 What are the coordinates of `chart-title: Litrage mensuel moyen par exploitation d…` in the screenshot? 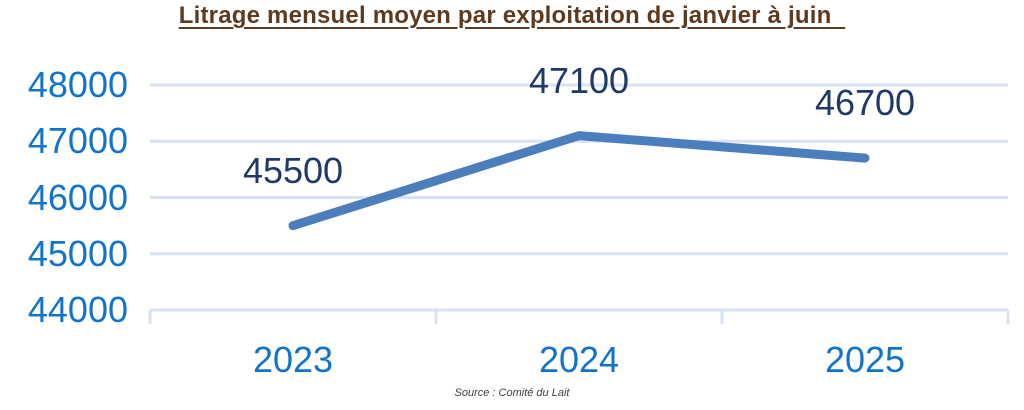 It's located at (512, 16).